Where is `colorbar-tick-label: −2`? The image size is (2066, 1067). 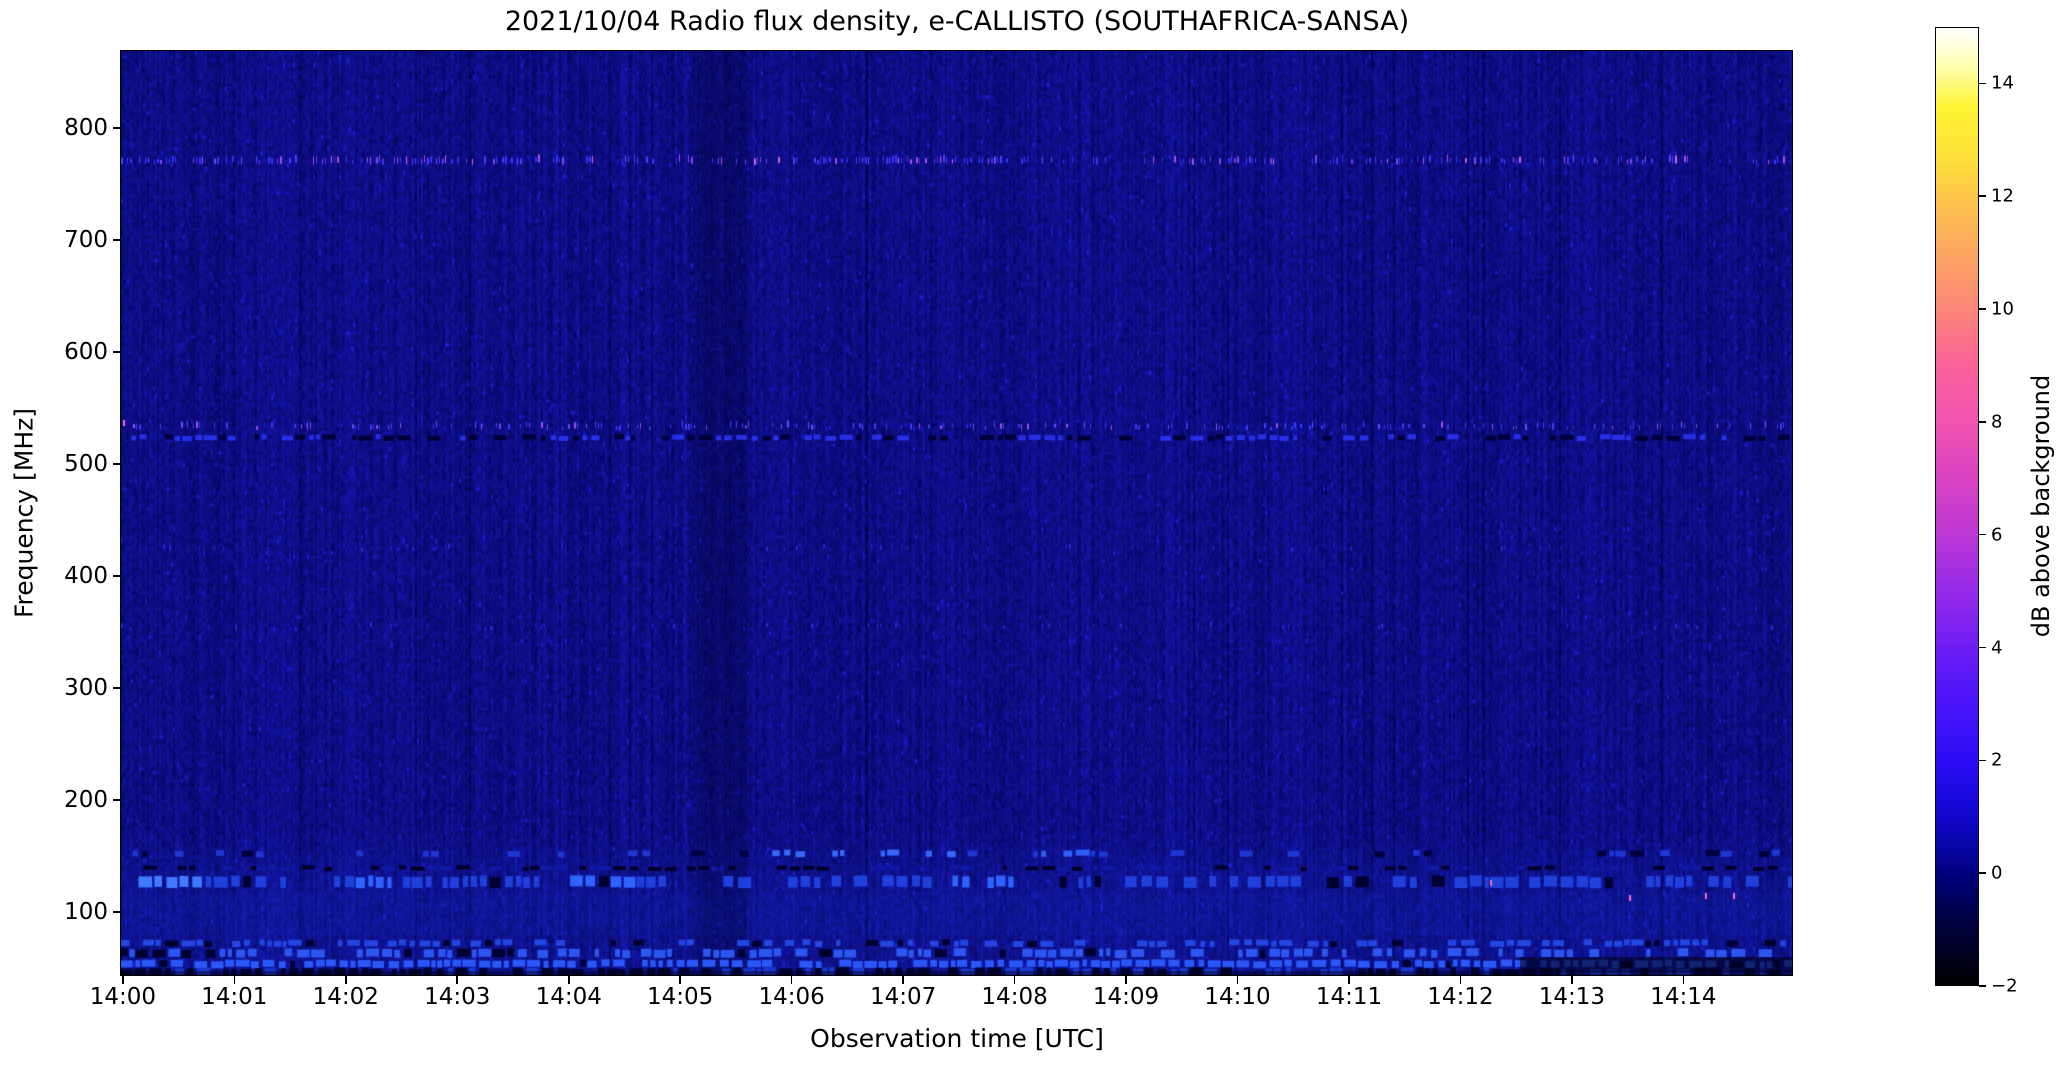
colorbar-tick-label: −2 is located at coordinates (2004, 986).